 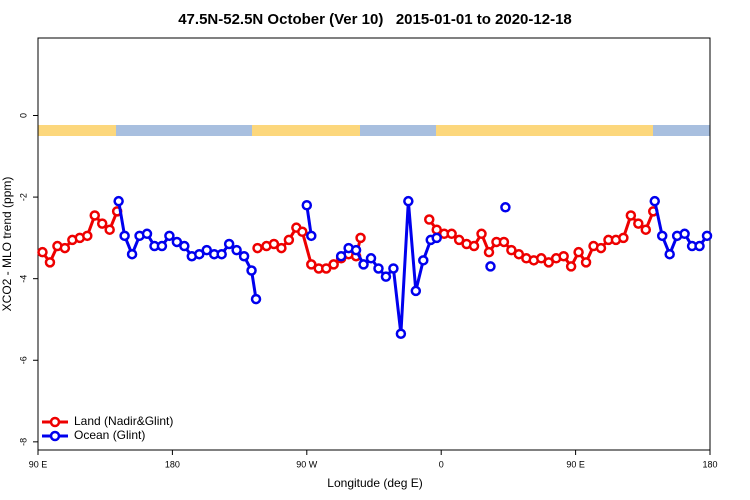 What do you see at coordinates (7, 244) in the screenshot?
I see `y-axis-label: XCO2 - MLO trend (ppm)` at bounding box center [7, 244].